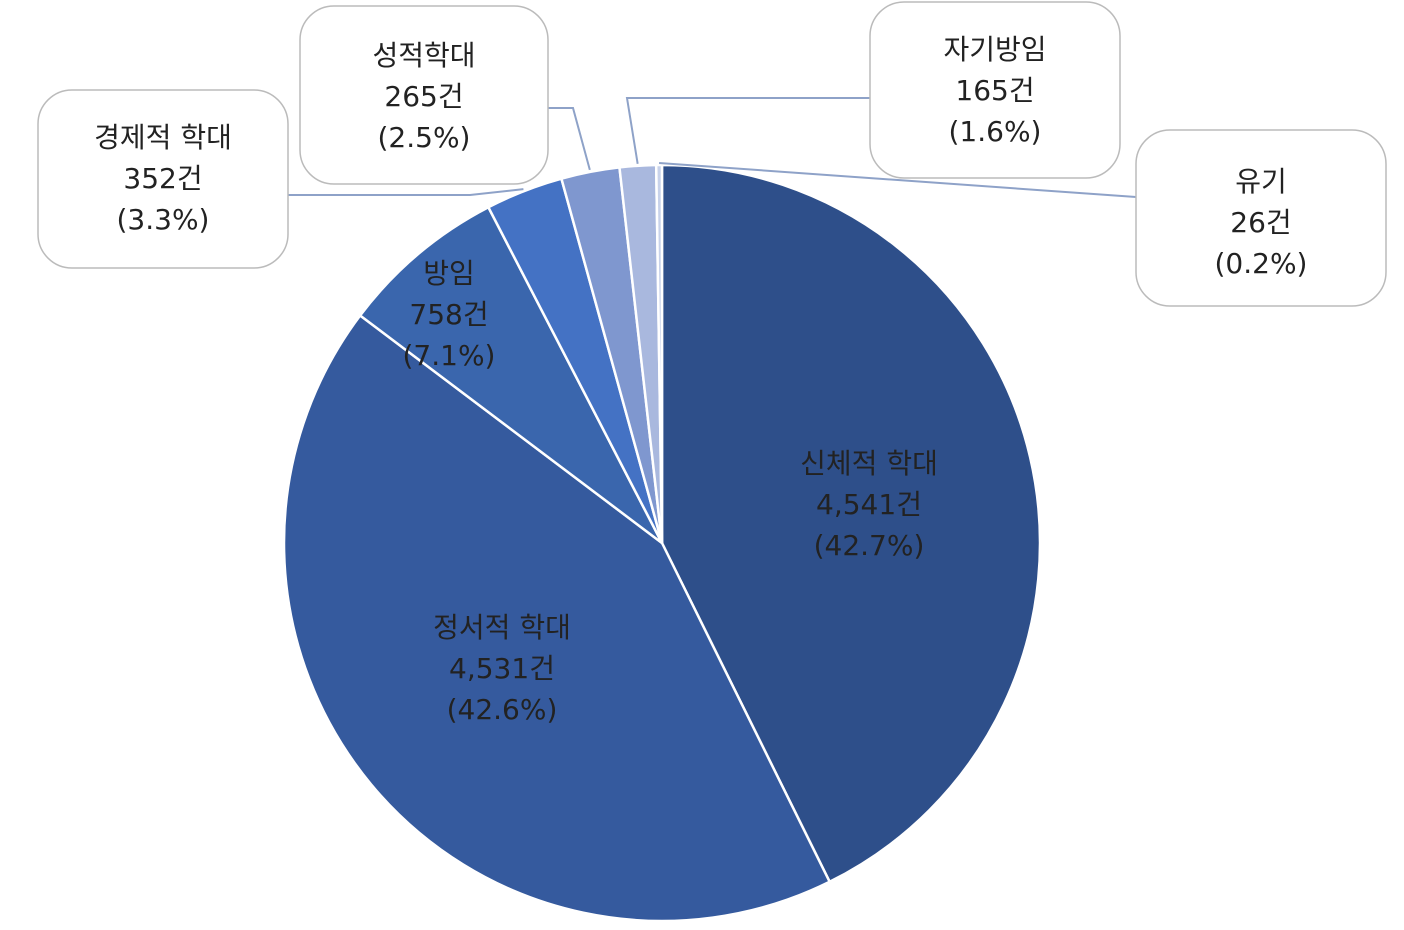 The height and width of the screenshot is (930, 1404). I want to click on slice-label: 신체적 학대, so click(869, 463).